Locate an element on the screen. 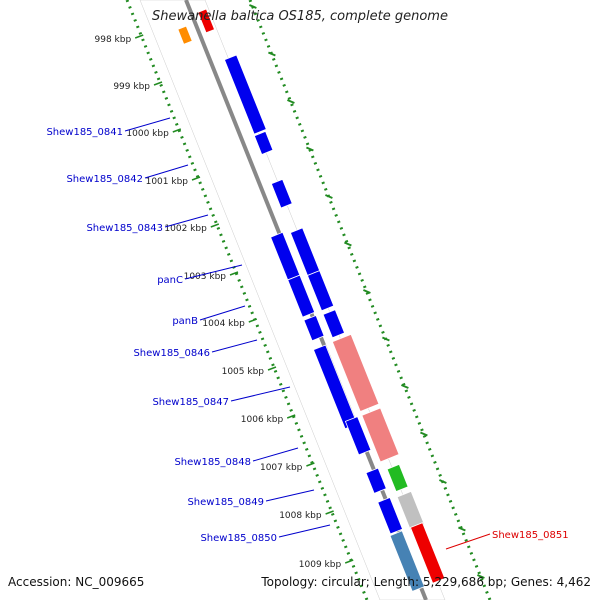  kbp-label: 1001 kbp is located at coordinates (167, 182).